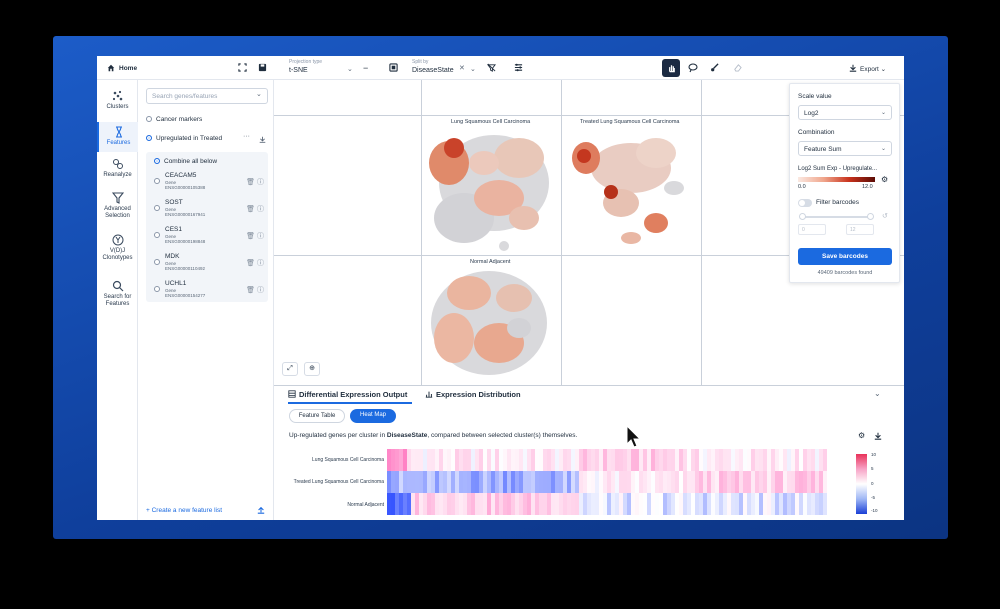  Describe the element at coordinates (816, 132) in the screenshot. I see `combination-label: Combination` at that location.